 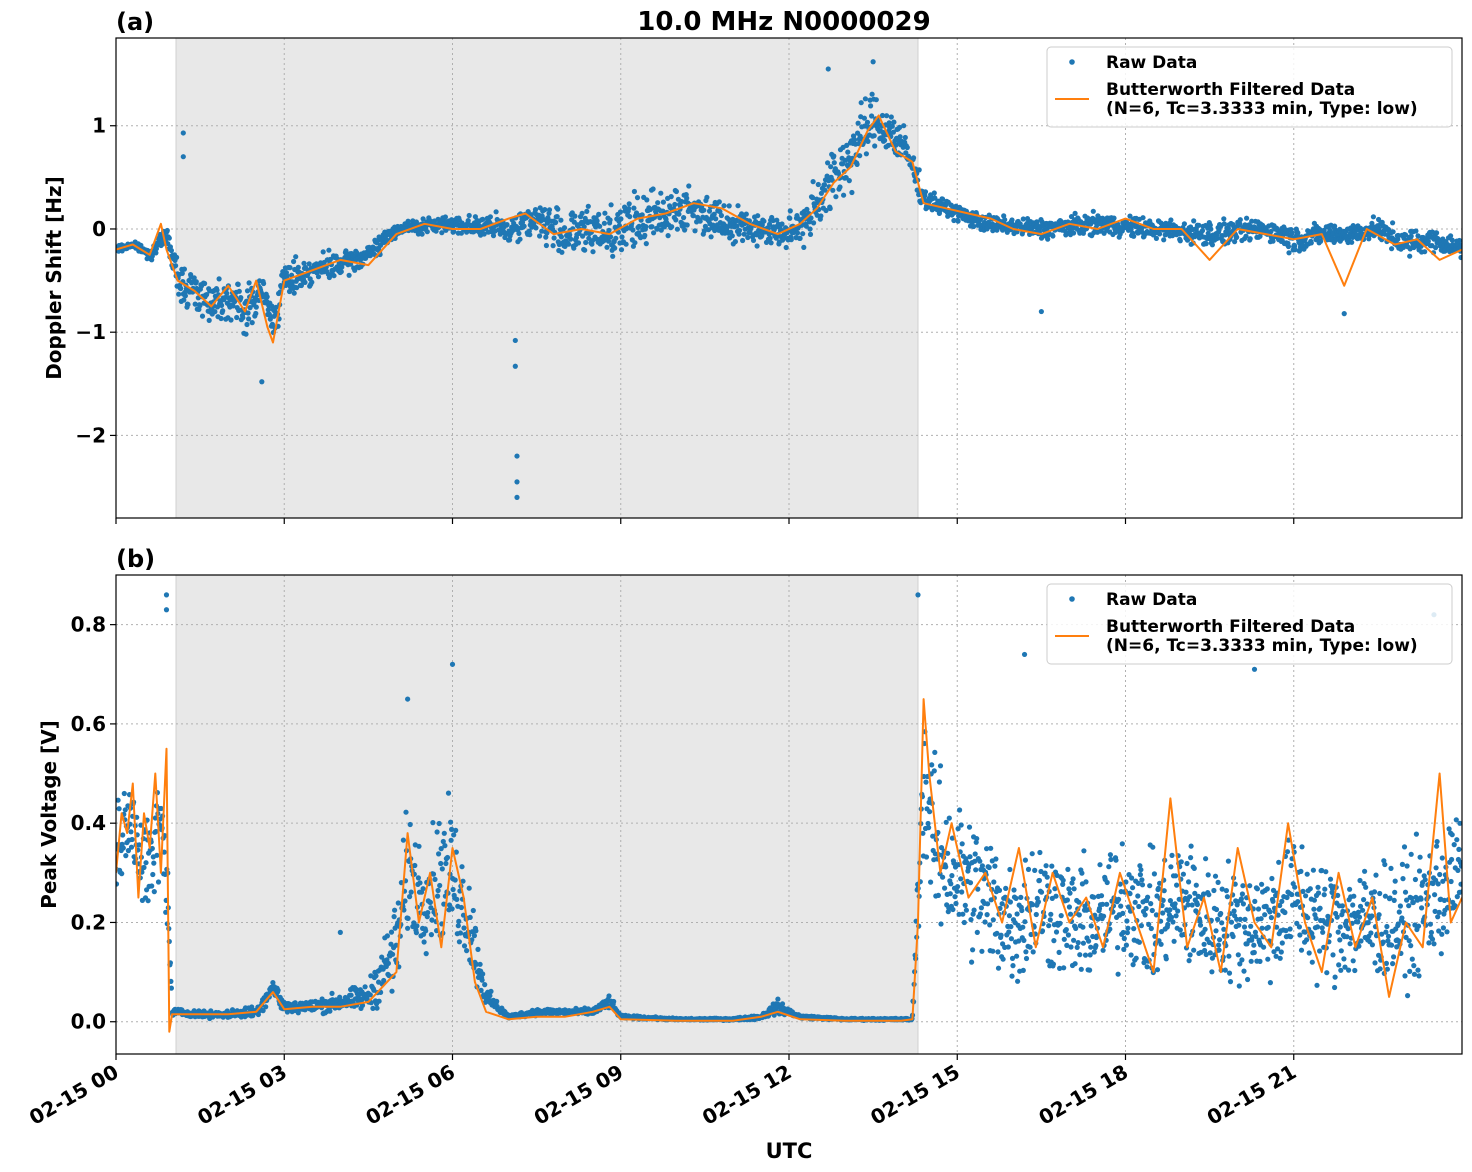 I want to click on y-axis-label: Doppler Shift [Hz], so click(x=54, y=278).